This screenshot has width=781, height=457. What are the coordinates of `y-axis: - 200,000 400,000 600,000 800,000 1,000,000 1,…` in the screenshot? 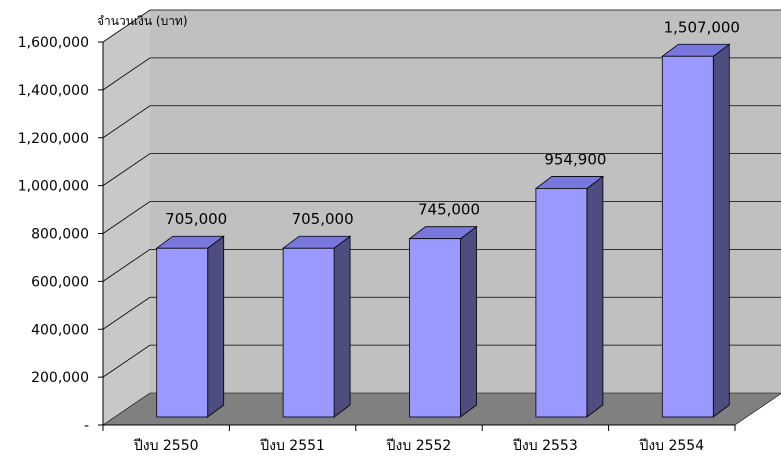 It's located at (61, 234).